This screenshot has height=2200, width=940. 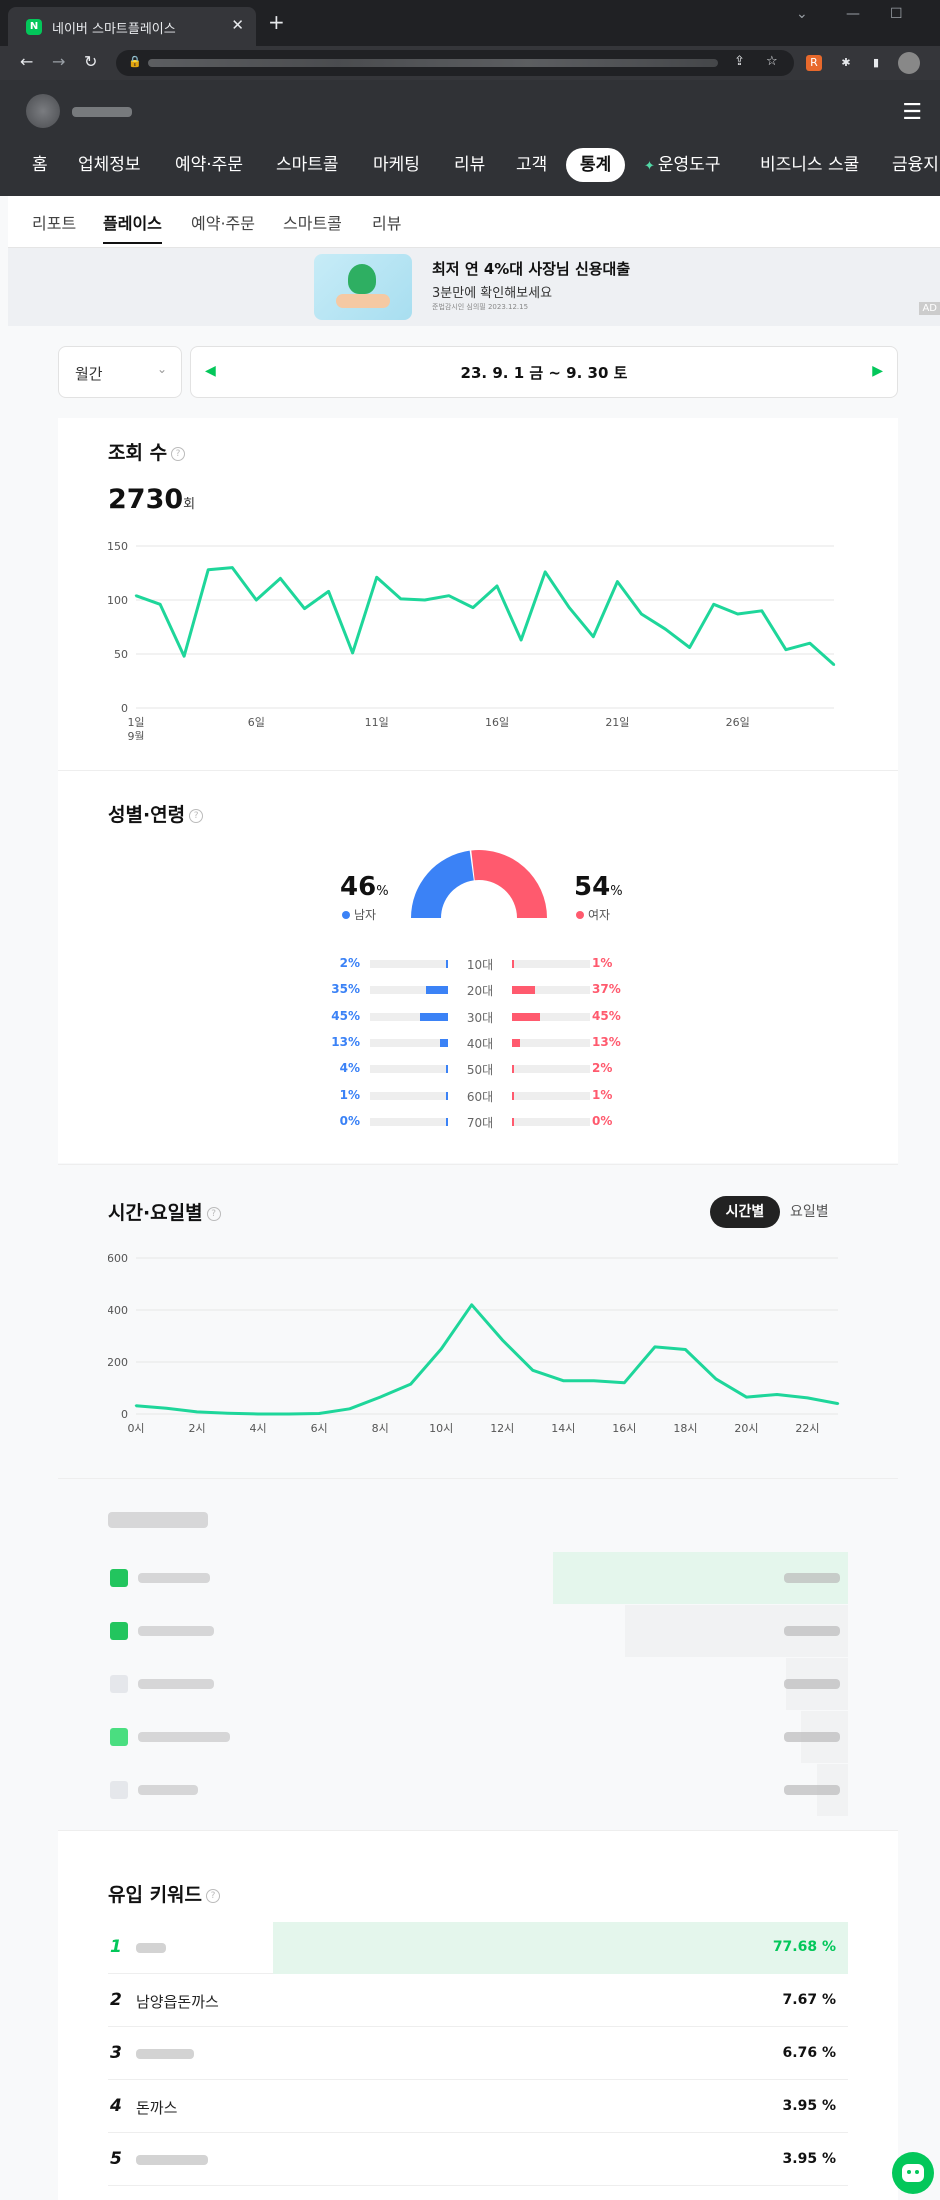 What do you see at coordinates (809, 1212) in the screenshot?
I see `toggle-weekday: 요일별` at bounding box center [809, 1212].